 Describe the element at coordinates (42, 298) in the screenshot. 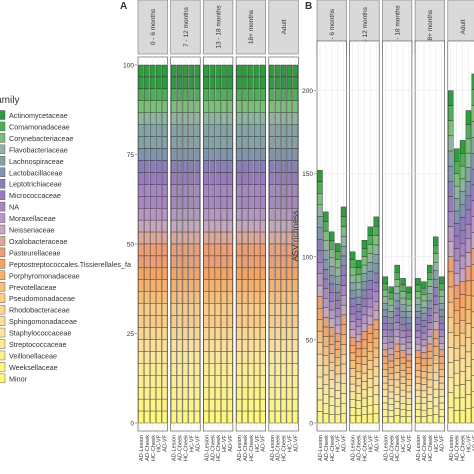

I see `legend-label: Pseudomonadaceae` at that location.